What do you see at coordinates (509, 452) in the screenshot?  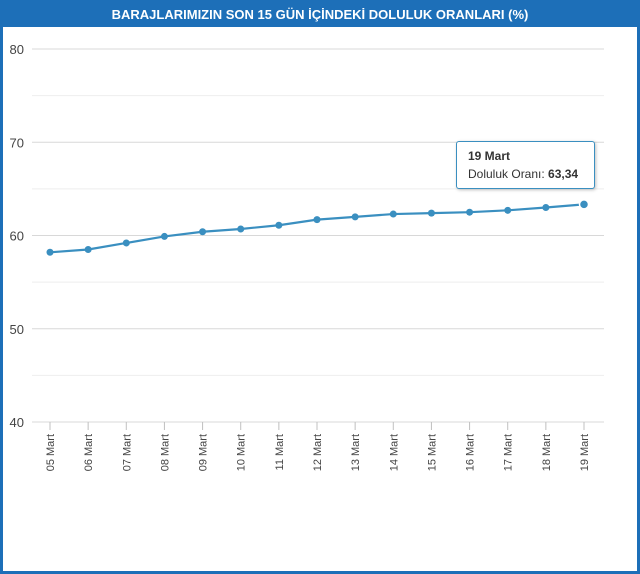 I see `x-tick-label: 17 Mart` at bounding box center [509, 452].